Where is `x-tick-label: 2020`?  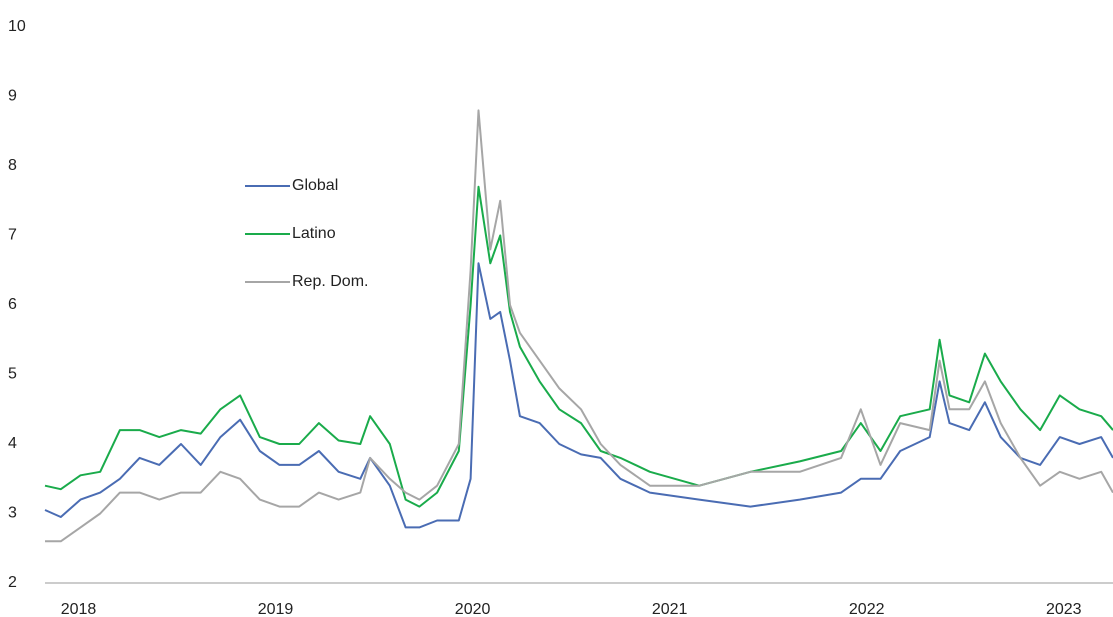
x-tick-label: 2020 is located at coordinates (473, 609).